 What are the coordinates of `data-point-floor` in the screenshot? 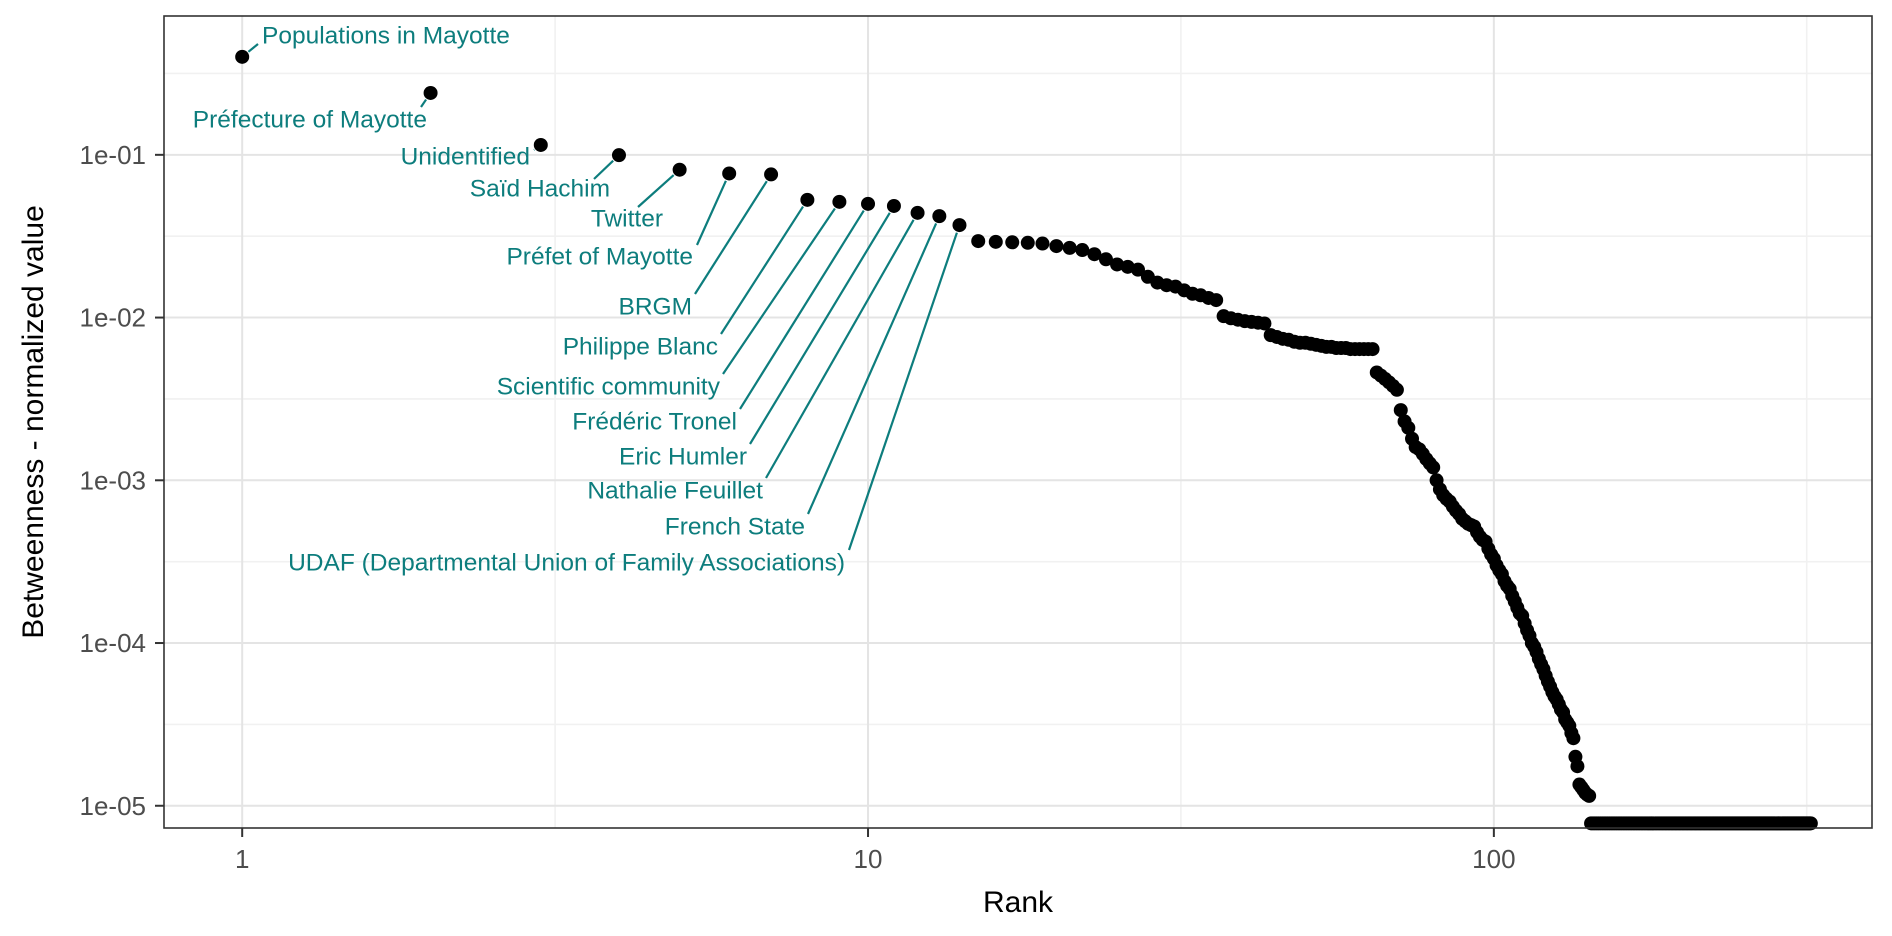 It's located at (1810, 823).